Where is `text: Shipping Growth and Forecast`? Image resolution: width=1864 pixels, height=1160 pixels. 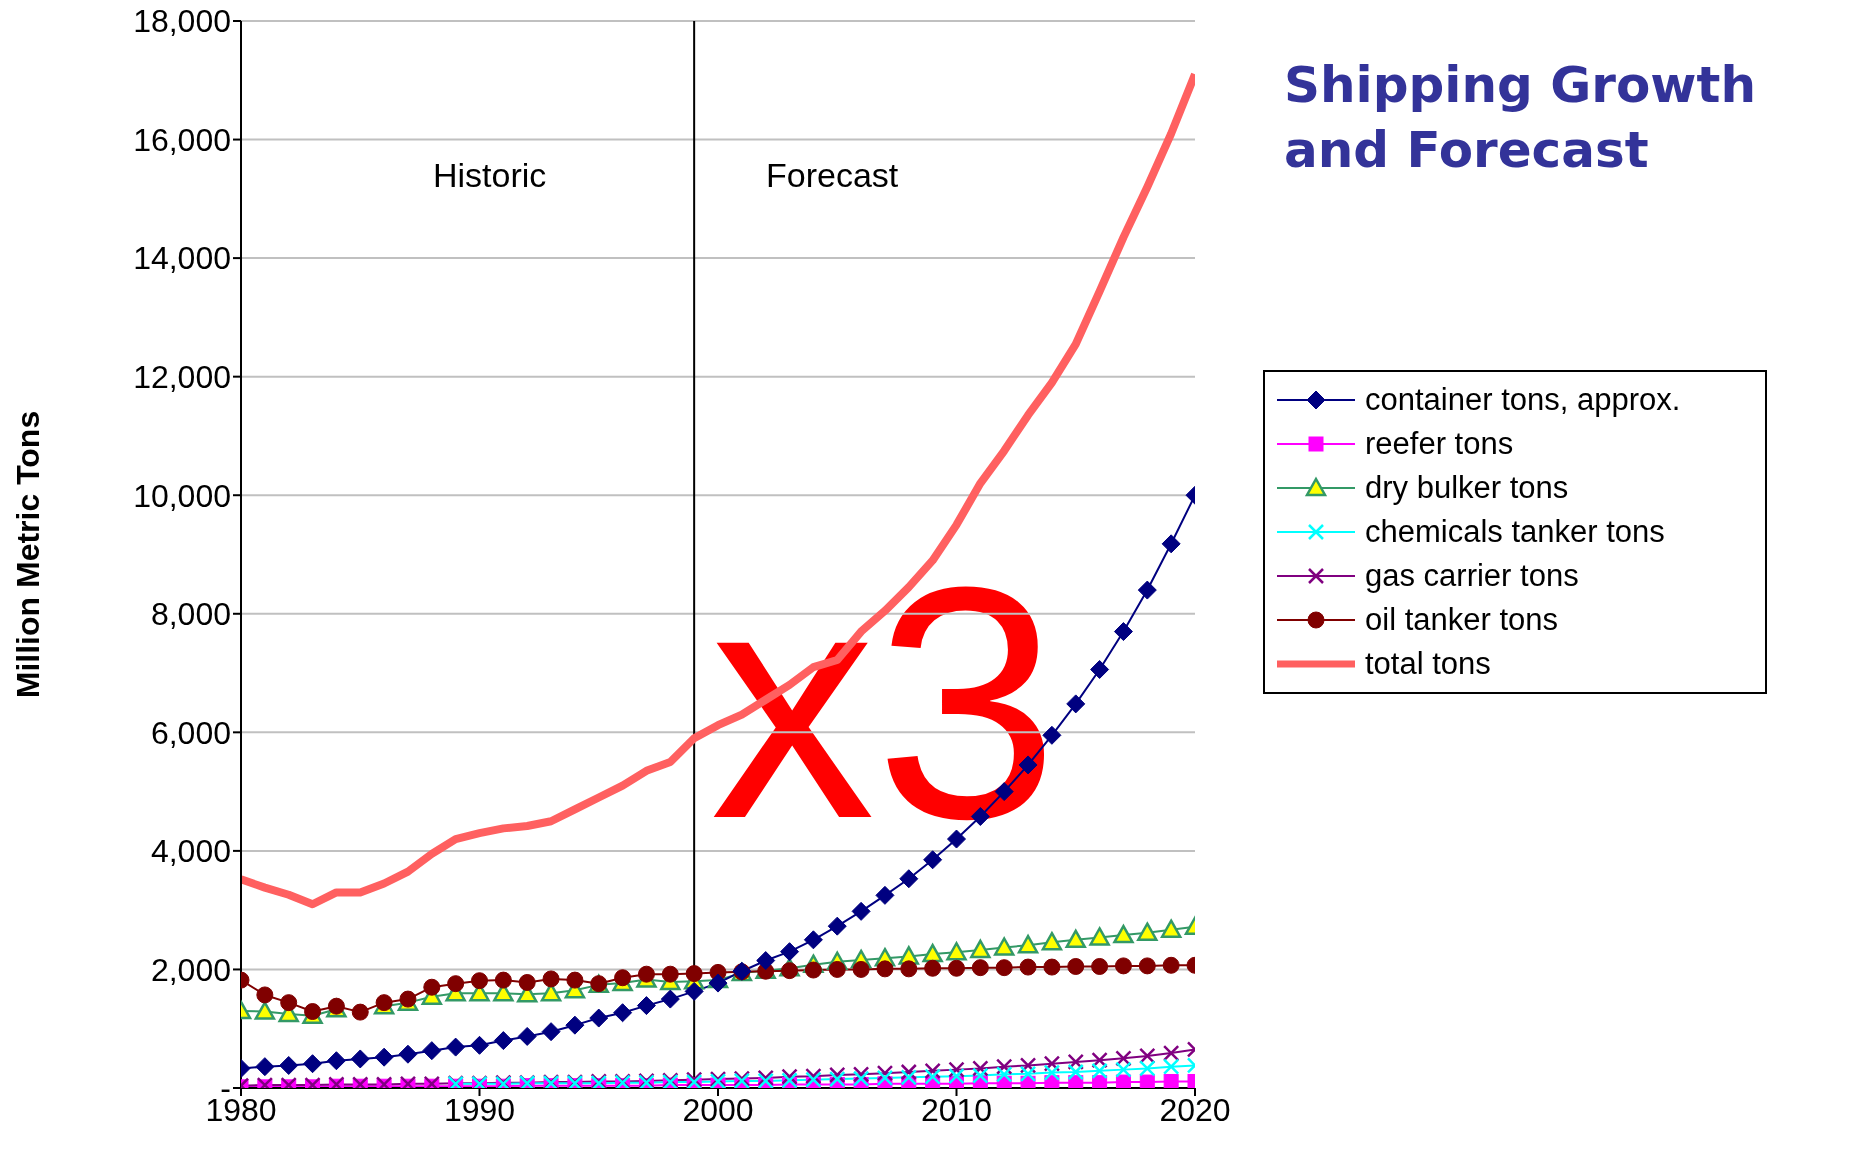
text: Shipping Growth and Forecast is located at coordinates (1520, 118).